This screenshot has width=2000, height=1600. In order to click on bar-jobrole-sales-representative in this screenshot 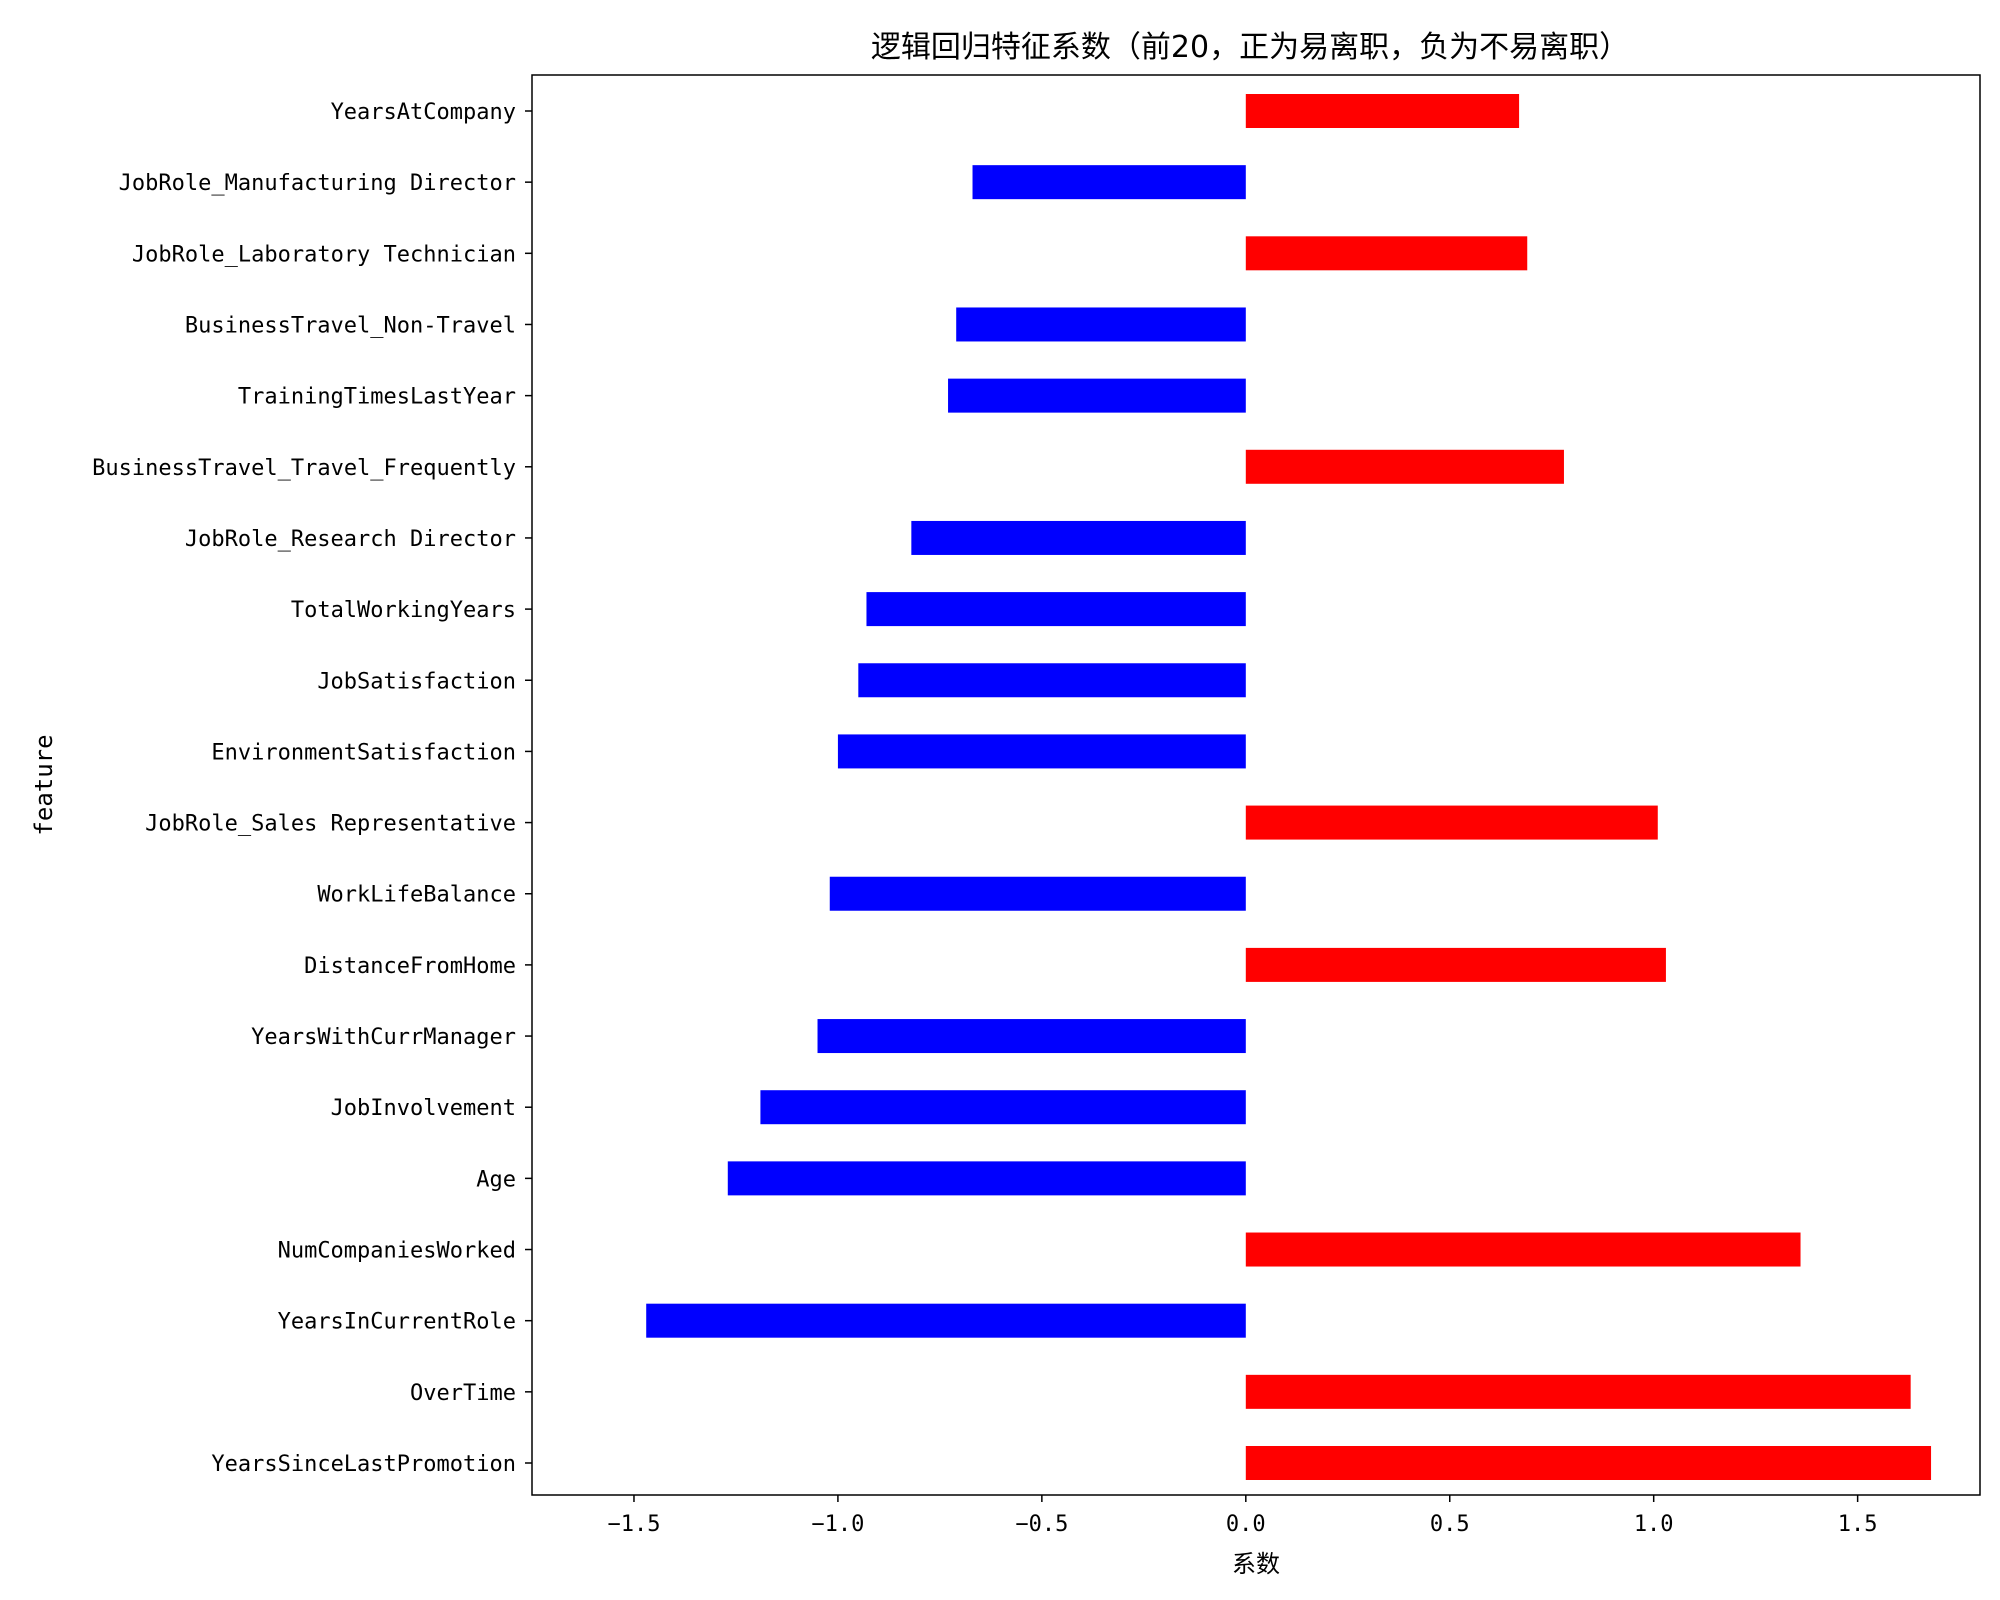, I will do `click(1451, 822)`.